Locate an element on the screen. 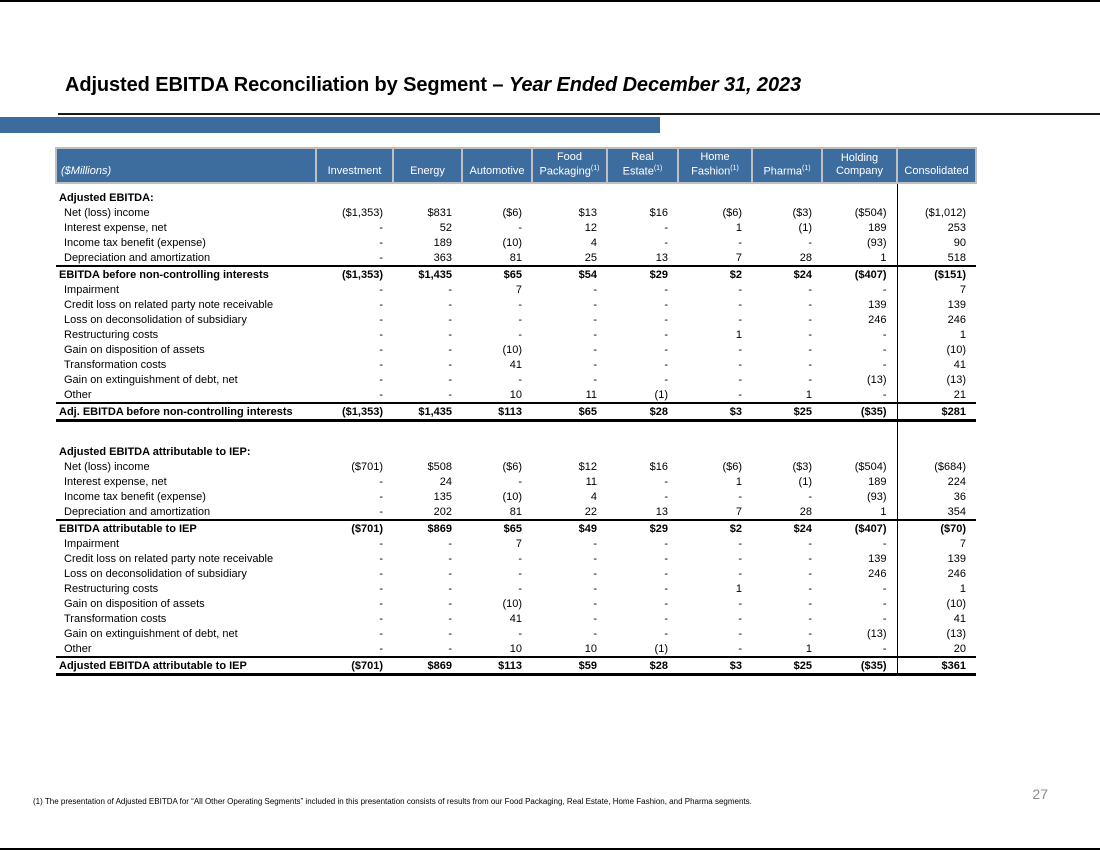 Image resolution: width=1100 pixels, height=850 pixels. row-label: Adjusted EBITDA attributable to IEP is located at coordinates (186, 666).